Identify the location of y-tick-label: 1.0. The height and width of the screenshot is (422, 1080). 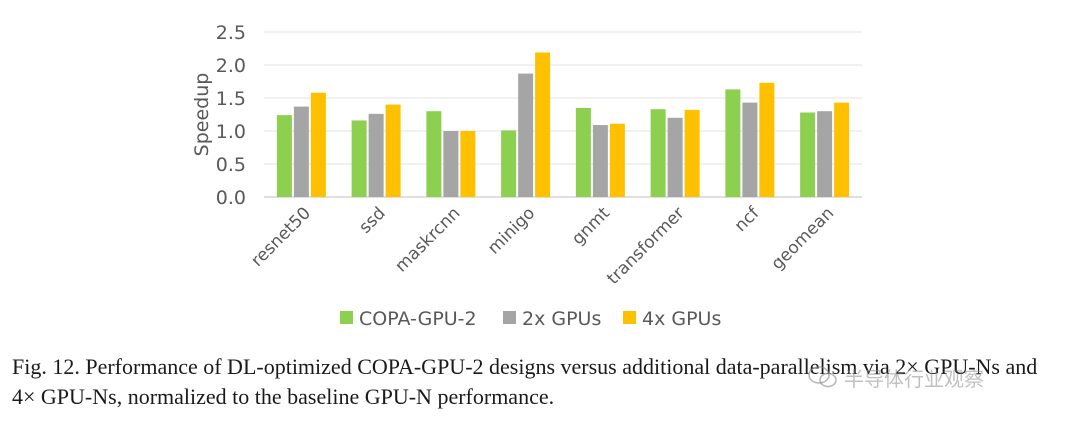
(231, 132).